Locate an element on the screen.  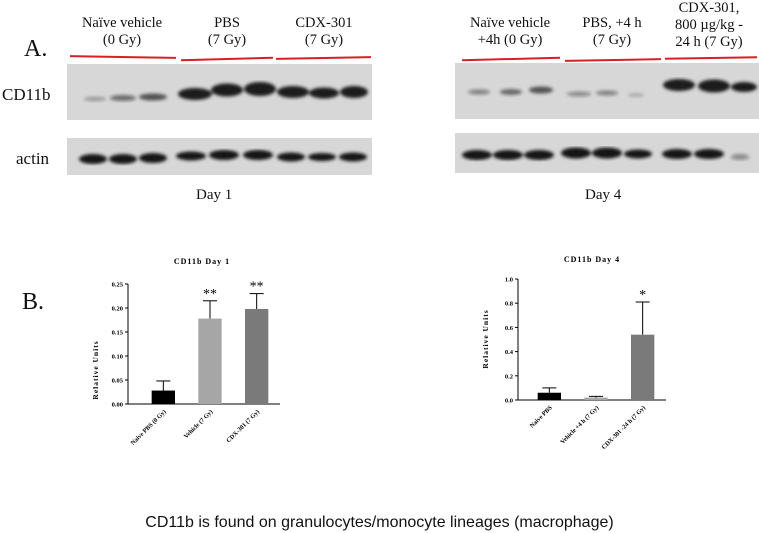
chart-day1-ytick-label: 0.15 is located at coordinates (118, 333).